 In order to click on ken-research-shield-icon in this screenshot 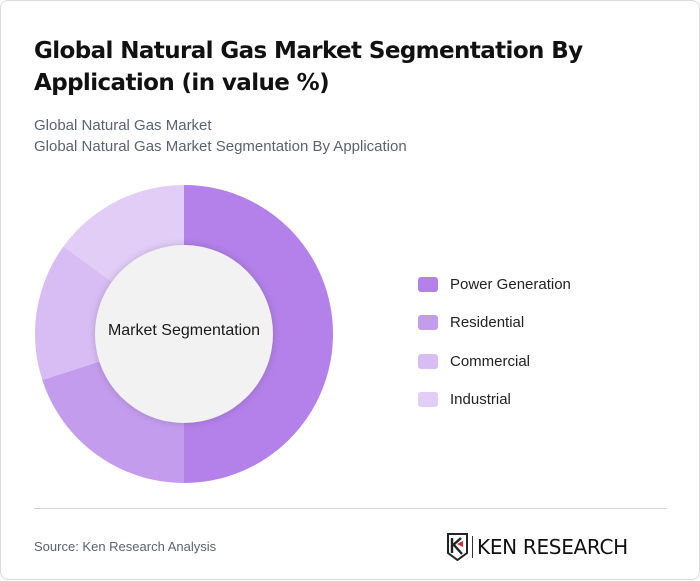, I will do `click(457, 547)`.